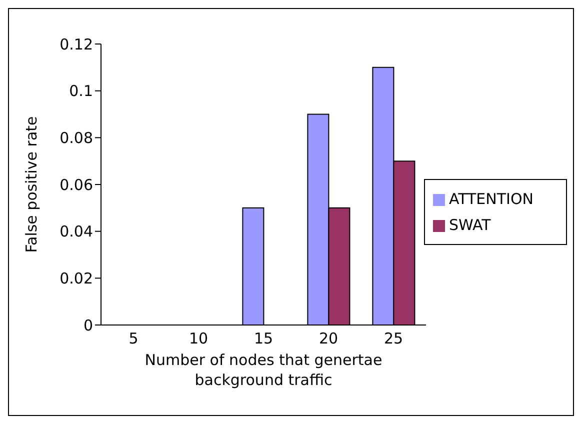 The width and height of the screenshot is (578, 422). Describe the element at coordinates (394, 339) in the screenshot. I see `x-tick-label: 25` at that location.